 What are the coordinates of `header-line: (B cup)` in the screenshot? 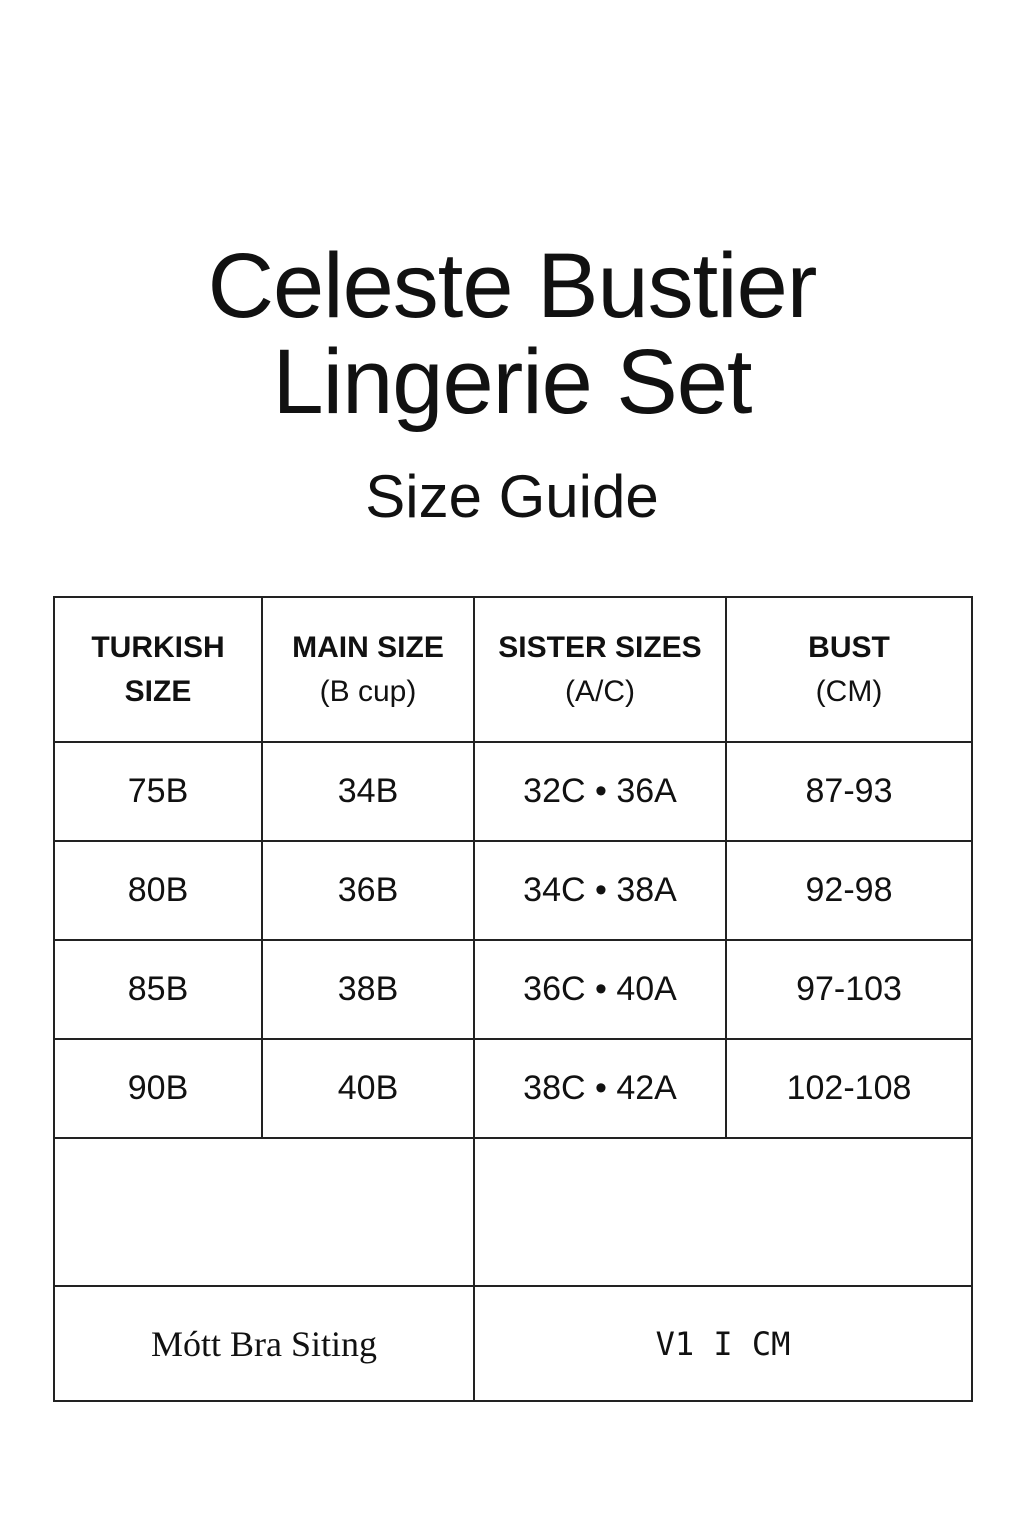 It's located at (368, 691).